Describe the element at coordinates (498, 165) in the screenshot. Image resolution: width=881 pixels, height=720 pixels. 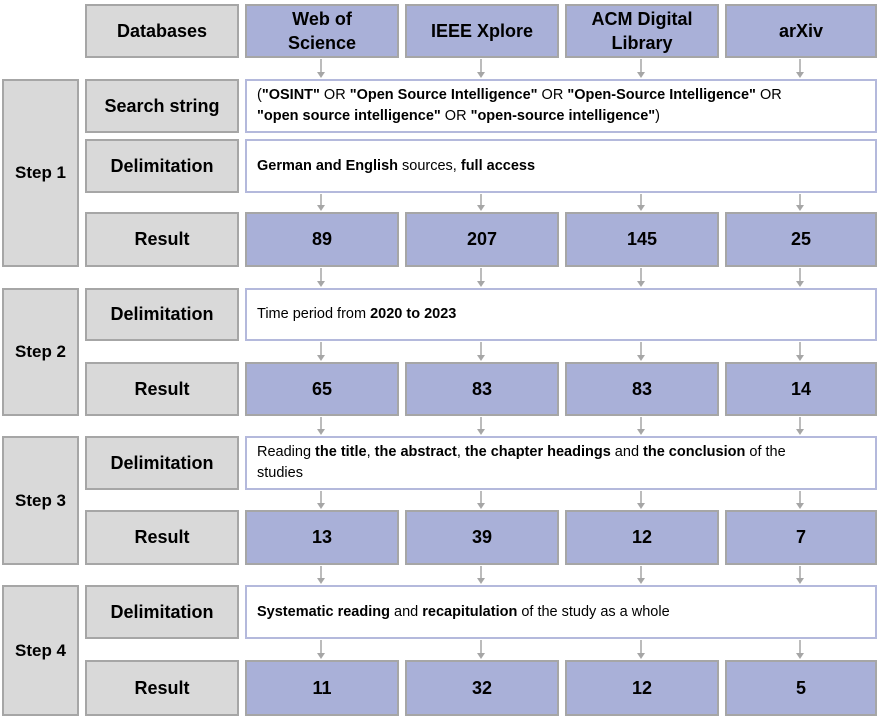
I see `bold-text-run: full access` at that location.